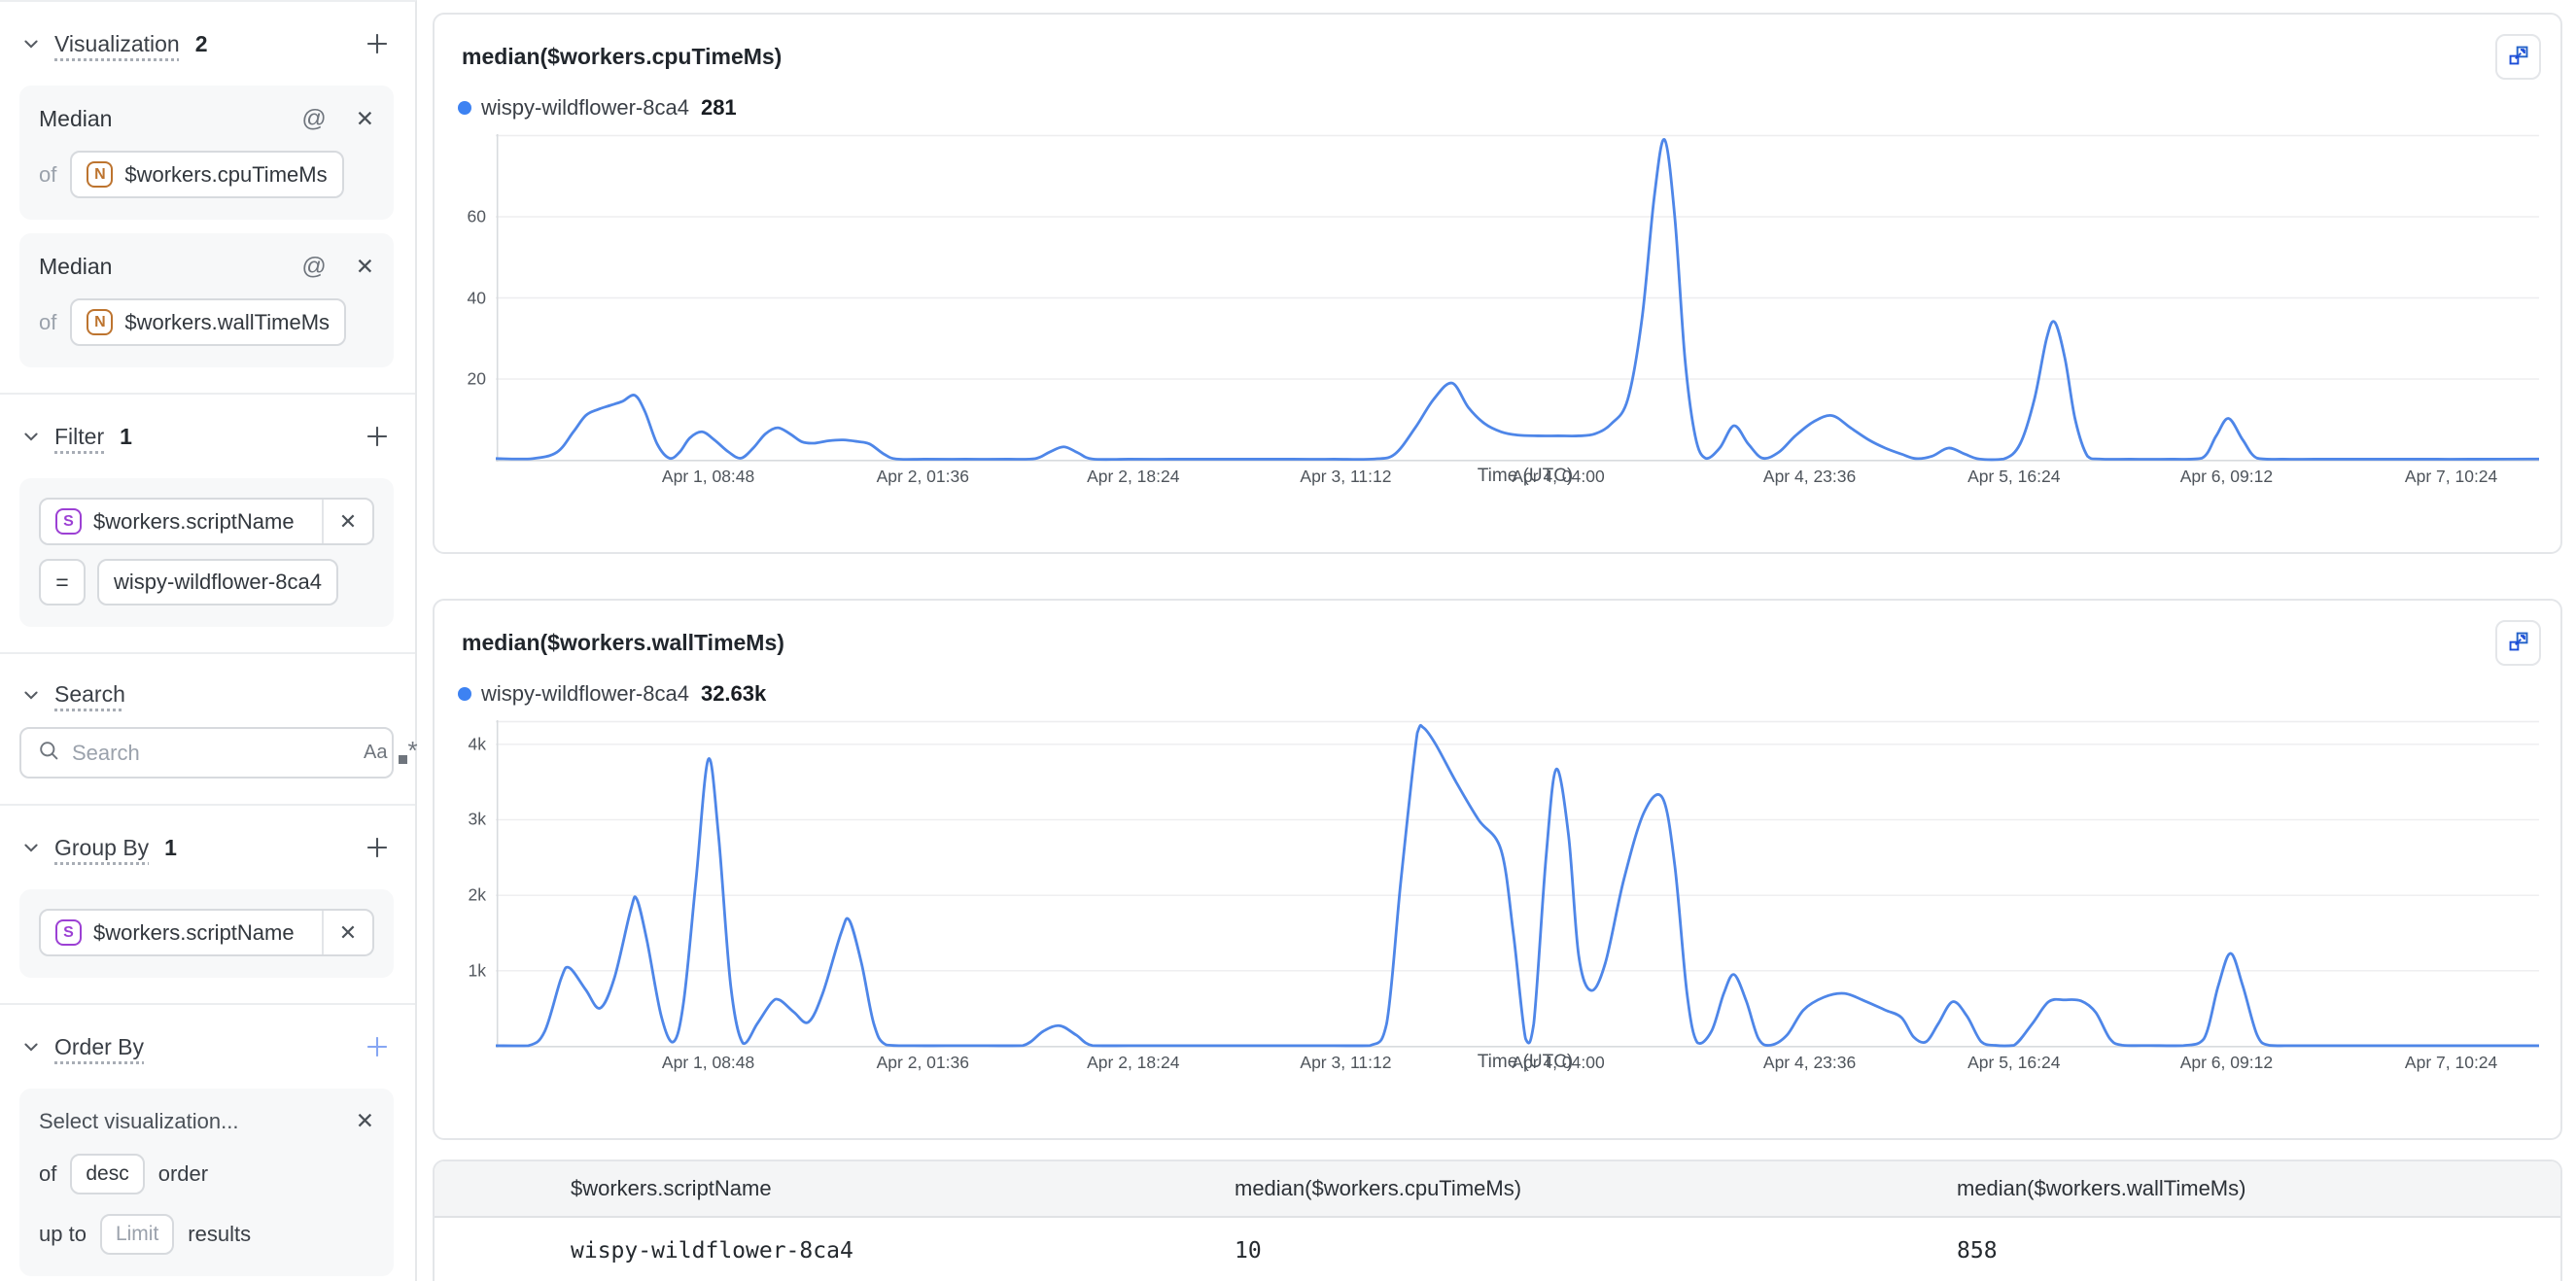 This screenshot has height=1281, width=2576. I want to click on add-order-by-button, so click(377, 1046).